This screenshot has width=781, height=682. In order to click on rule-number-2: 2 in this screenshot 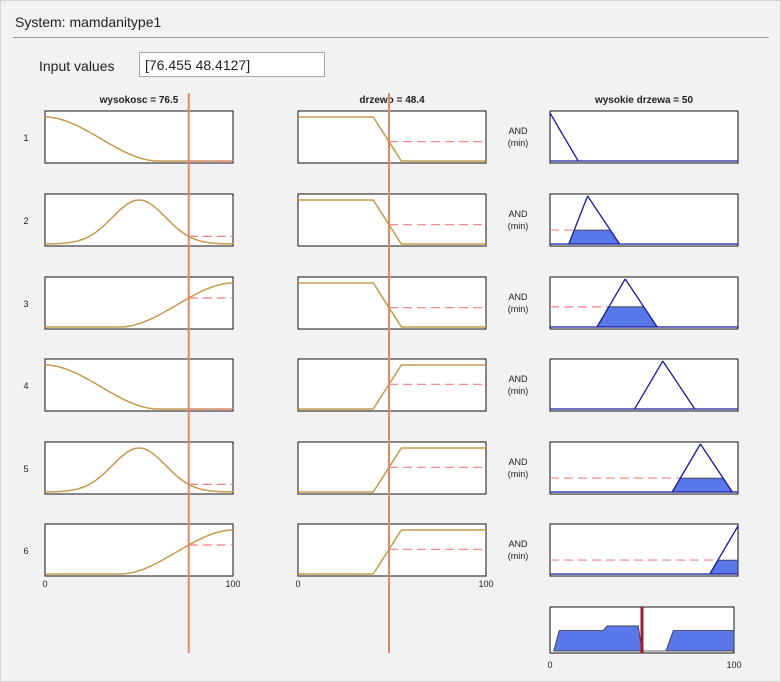, I will do `click(25, 221)`.